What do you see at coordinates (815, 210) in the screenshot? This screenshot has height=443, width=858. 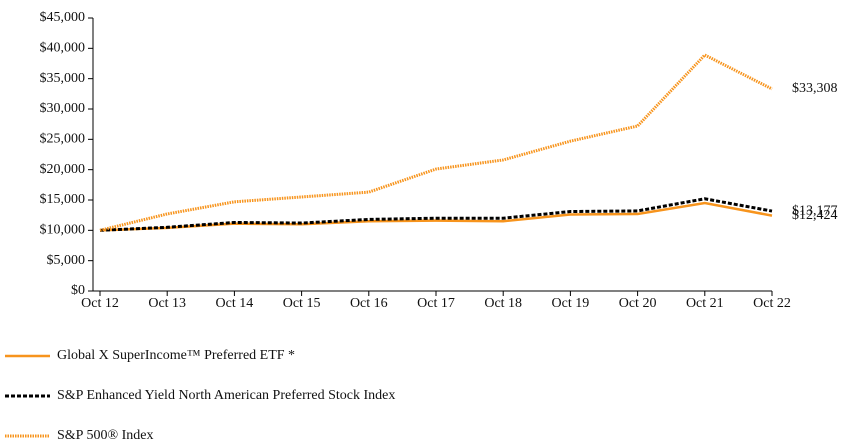 I see `value-label: $13,177` at bounding box center [815, 210].